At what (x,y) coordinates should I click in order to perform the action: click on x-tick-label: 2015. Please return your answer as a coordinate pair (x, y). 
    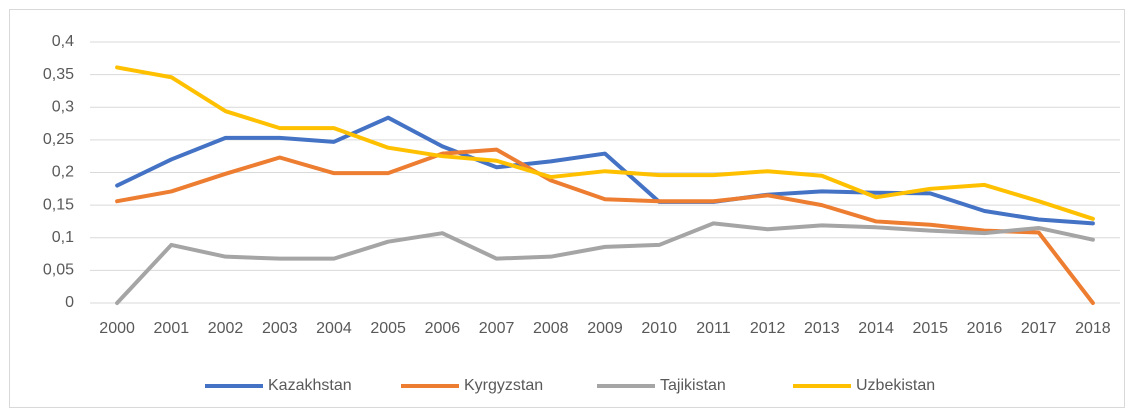
    Looking at the image, I should click on (930, 328).